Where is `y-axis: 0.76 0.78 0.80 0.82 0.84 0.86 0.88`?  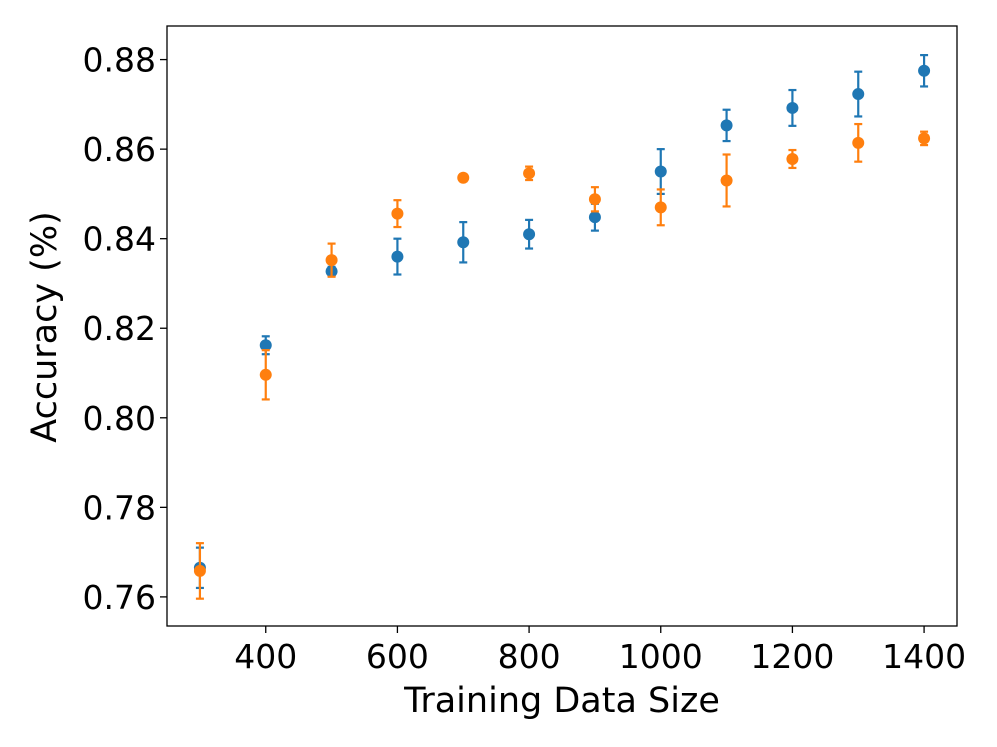
y-axis: 0.76 0.78 0.80 0.82 0.84 0.86 0.88 is located at coordinates (125, 329).